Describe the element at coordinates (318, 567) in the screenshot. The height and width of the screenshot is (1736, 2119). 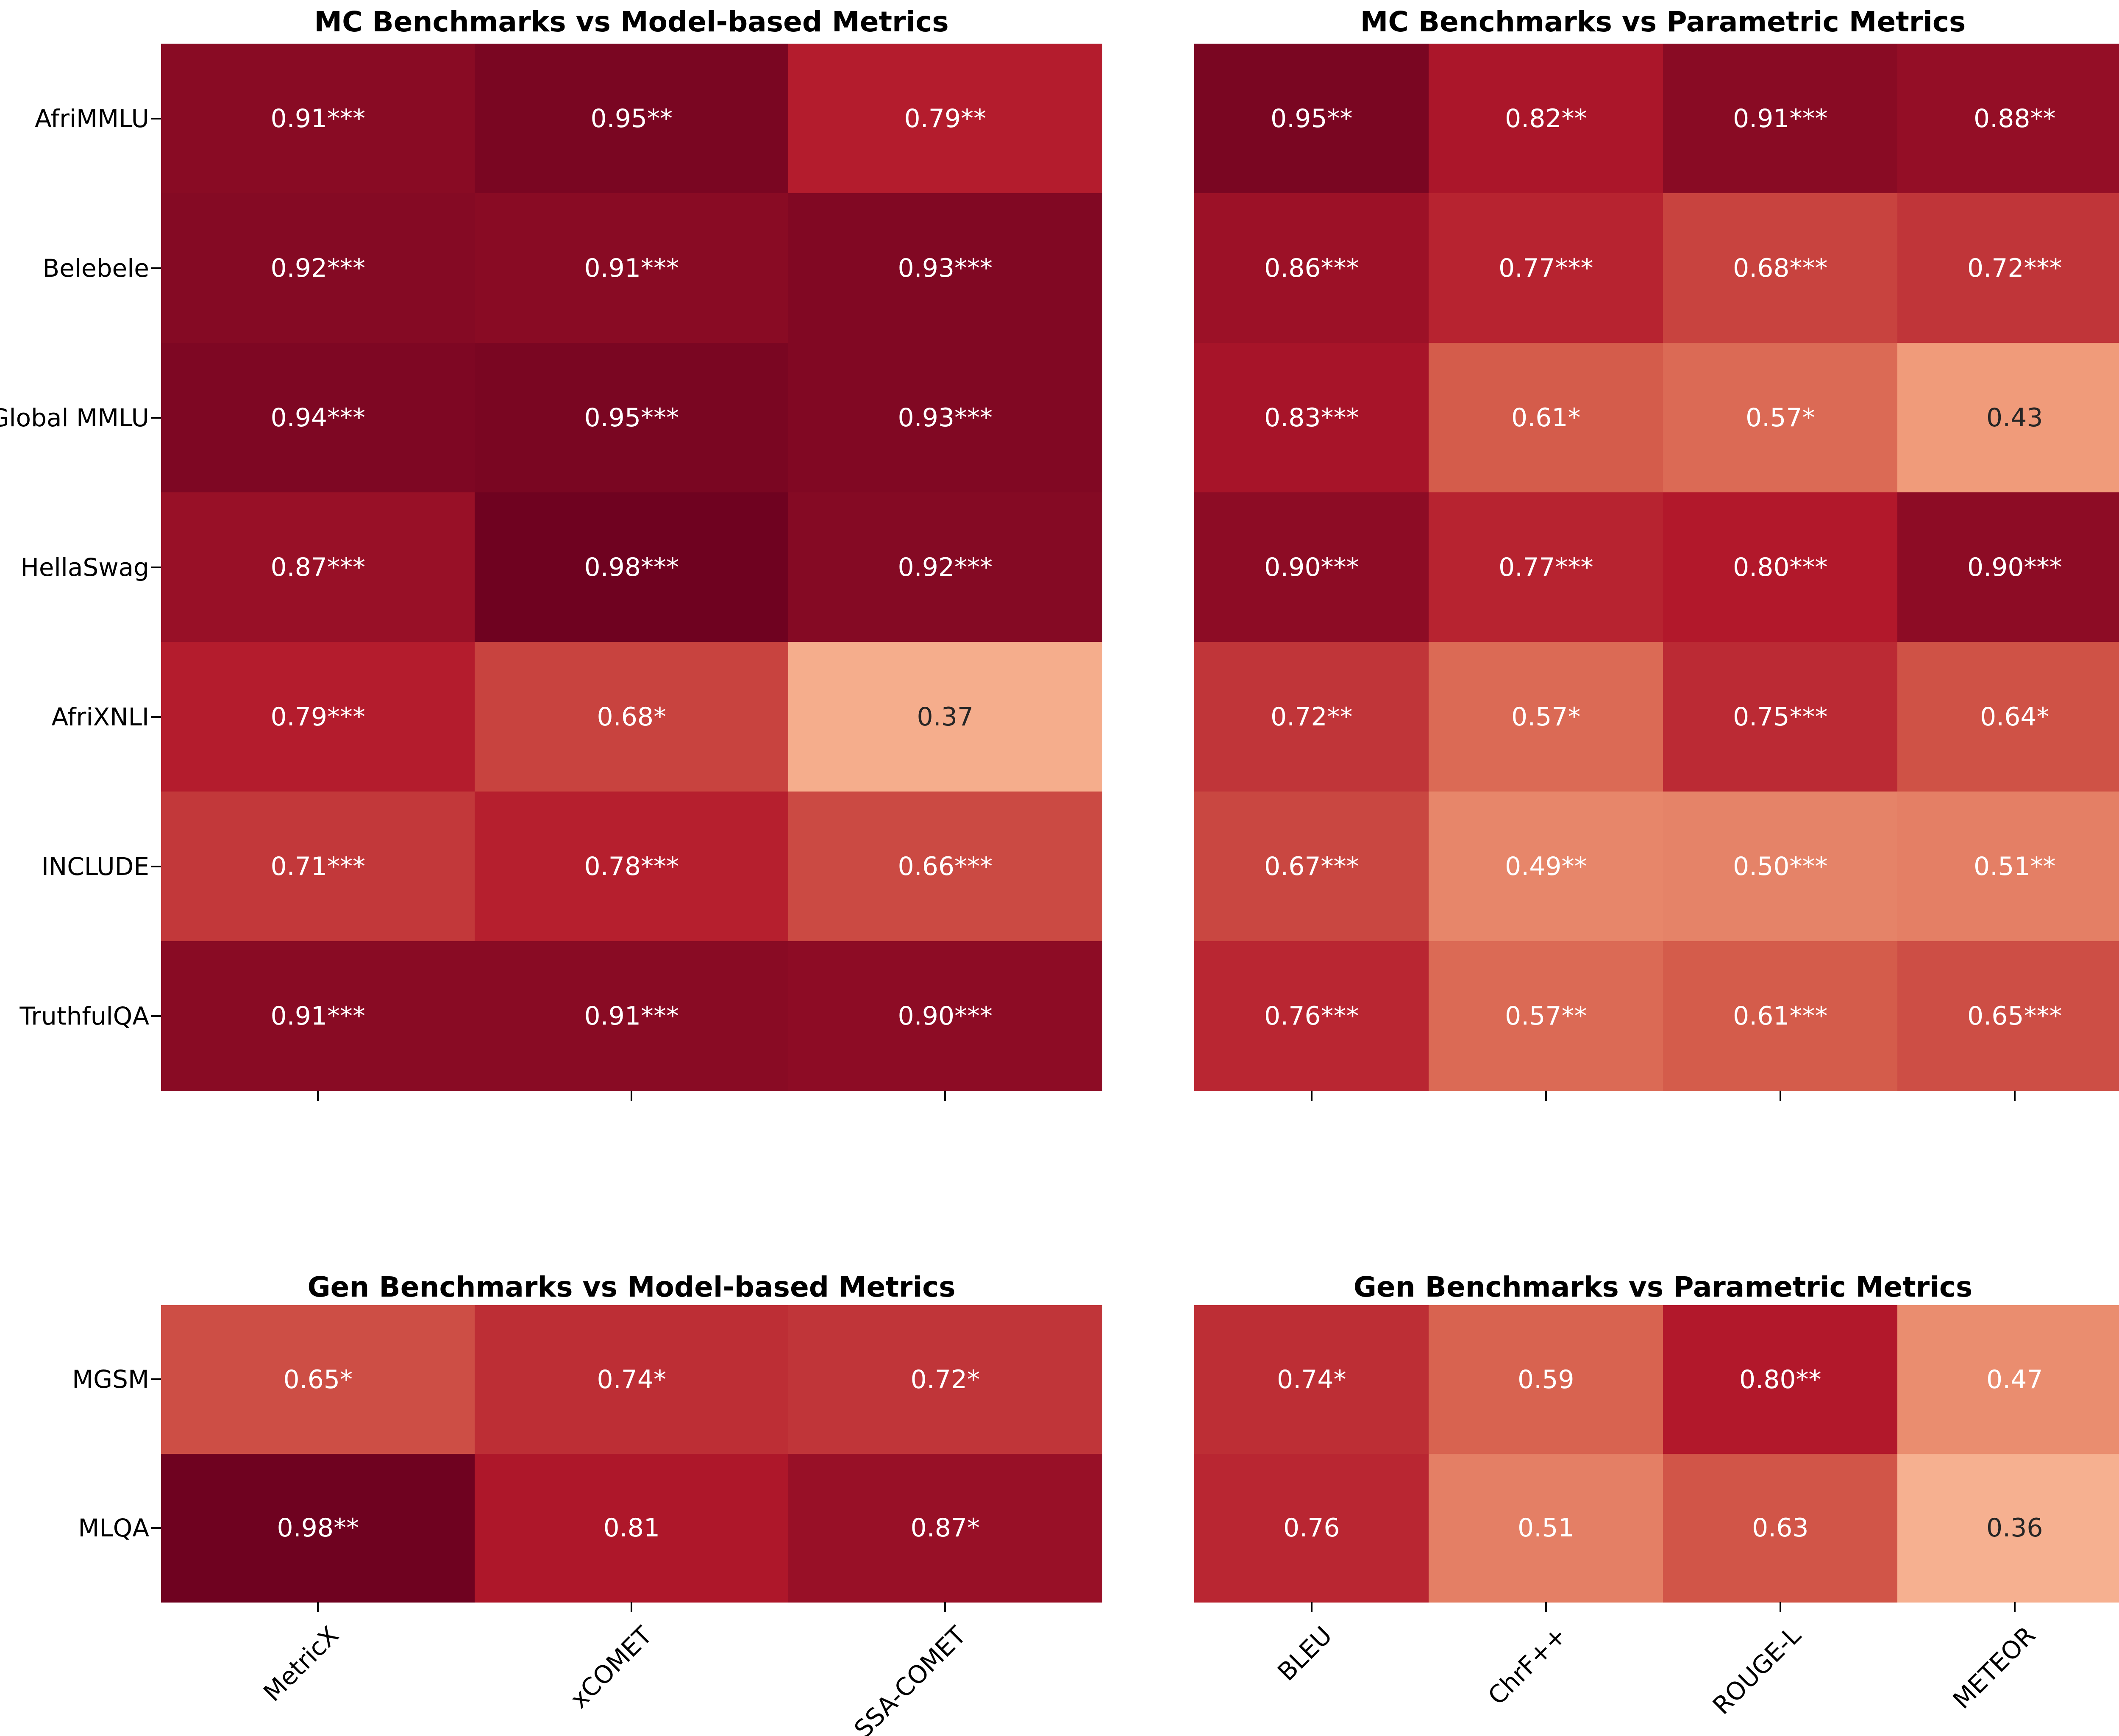
I see `heatmap-cell: 0.87***` at that location.